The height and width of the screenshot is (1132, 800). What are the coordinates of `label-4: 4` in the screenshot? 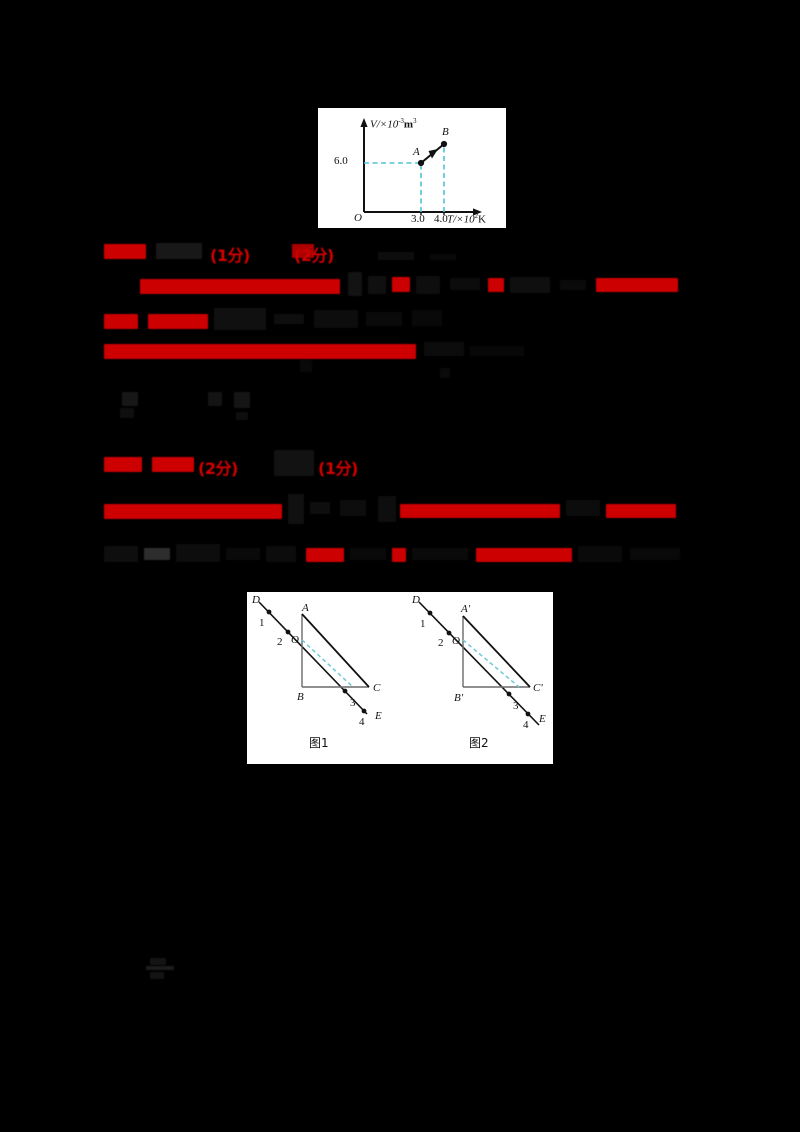 It's located at (362, 722).